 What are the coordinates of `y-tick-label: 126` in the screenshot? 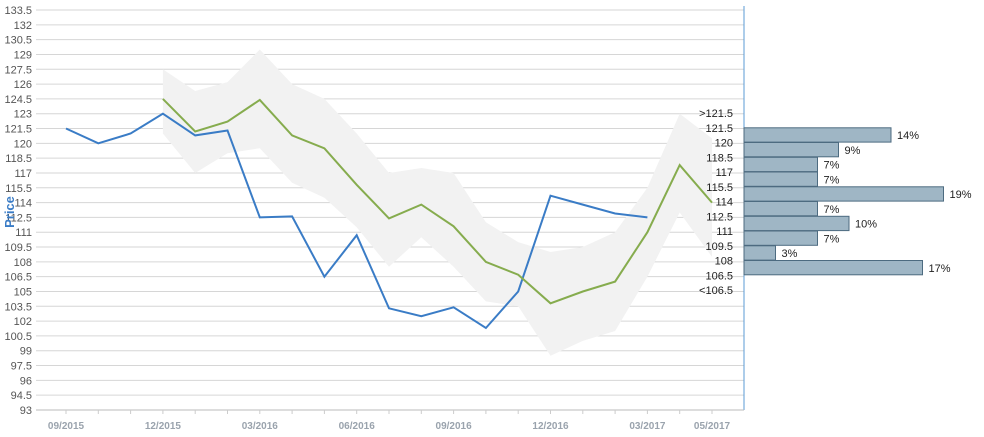 It's located at (23, 85).